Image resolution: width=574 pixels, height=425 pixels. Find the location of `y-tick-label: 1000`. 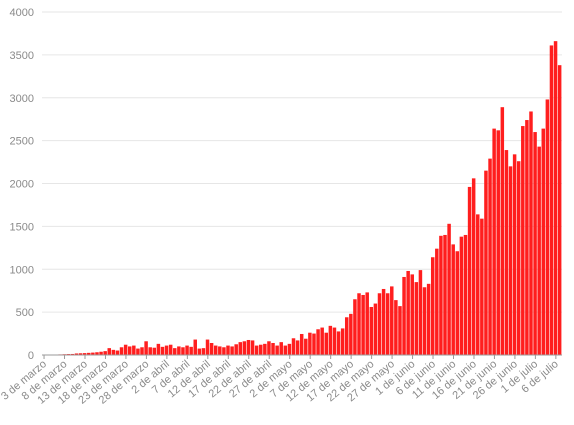

y-tick-label: 1000 is located at coordinates (22, 270).